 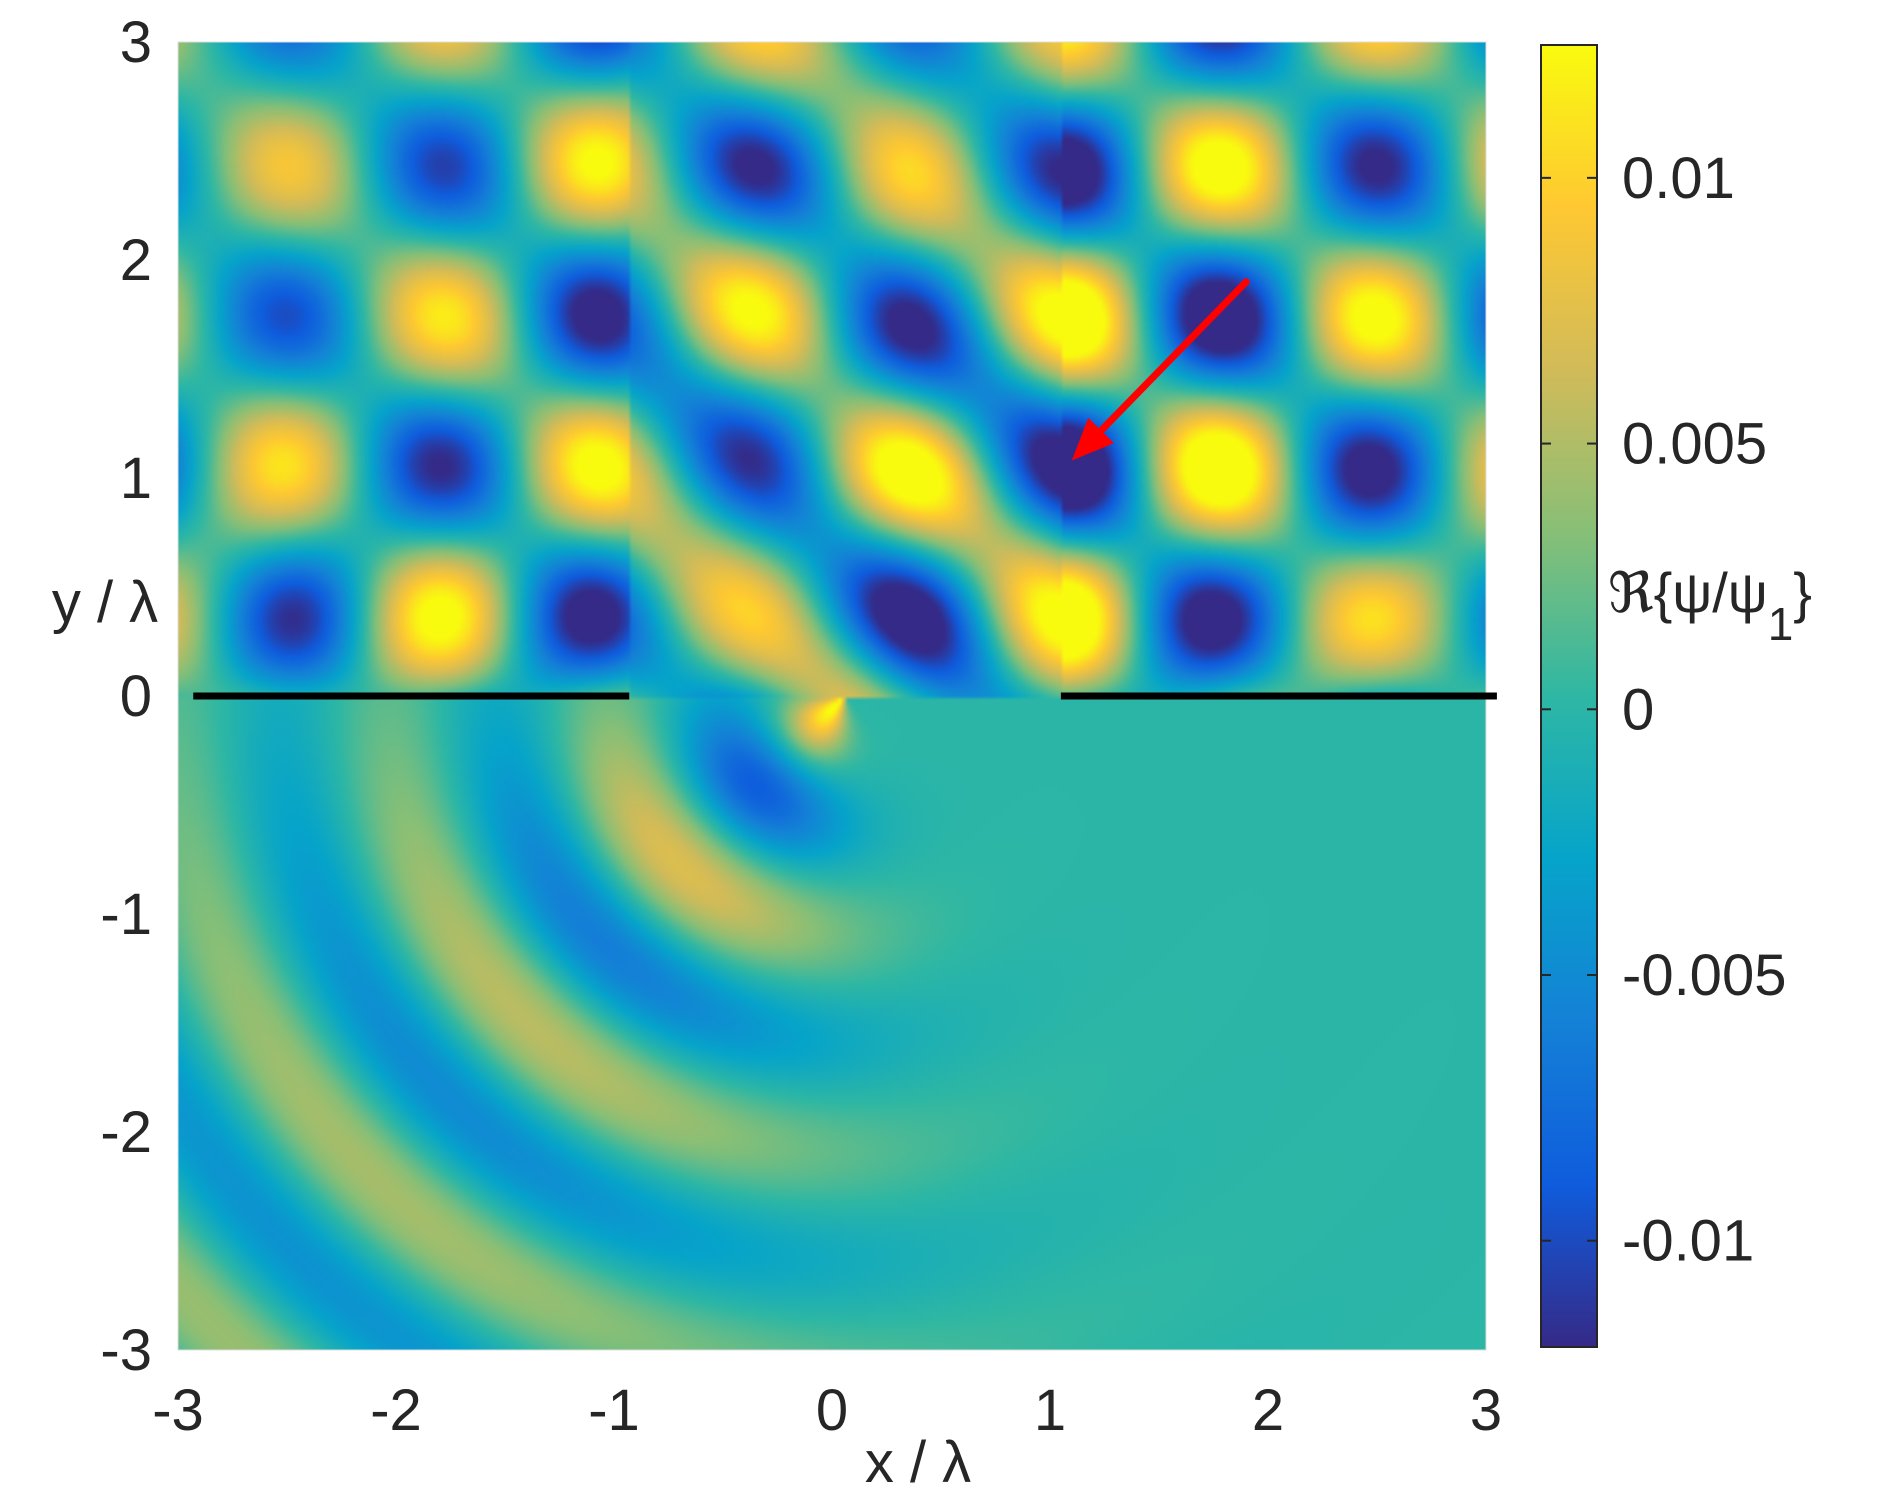 What do you see at coordinates (136, 42) in the screenshot?
I see `y-tick-label: 3` at bounding box center [136, 42].